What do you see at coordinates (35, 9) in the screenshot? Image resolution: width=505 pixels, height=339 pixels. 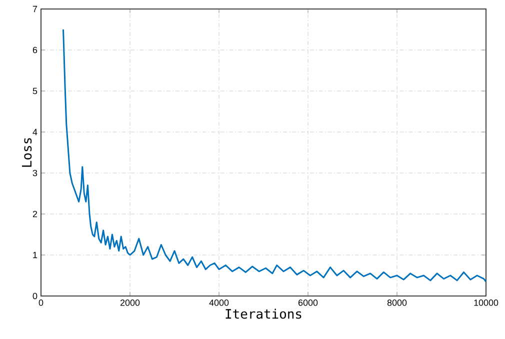 I see `y-tick-label: 7` at bounding box center [35, 9].